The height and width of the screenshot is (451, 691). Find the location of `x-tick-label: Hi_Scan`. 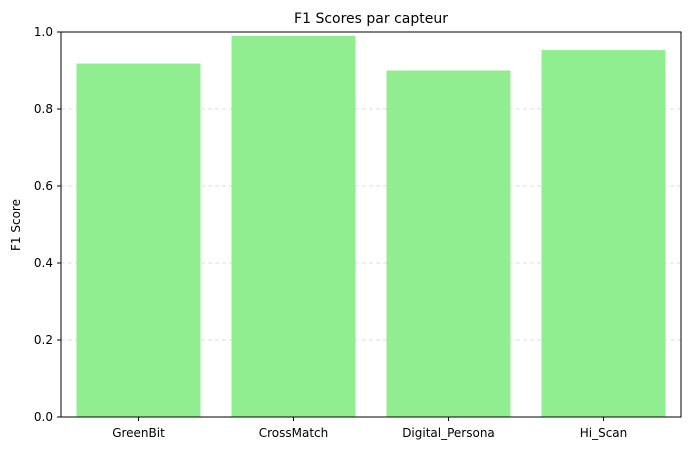

x-tick-label: Hi_Scan is located at coordinates (604, 433).